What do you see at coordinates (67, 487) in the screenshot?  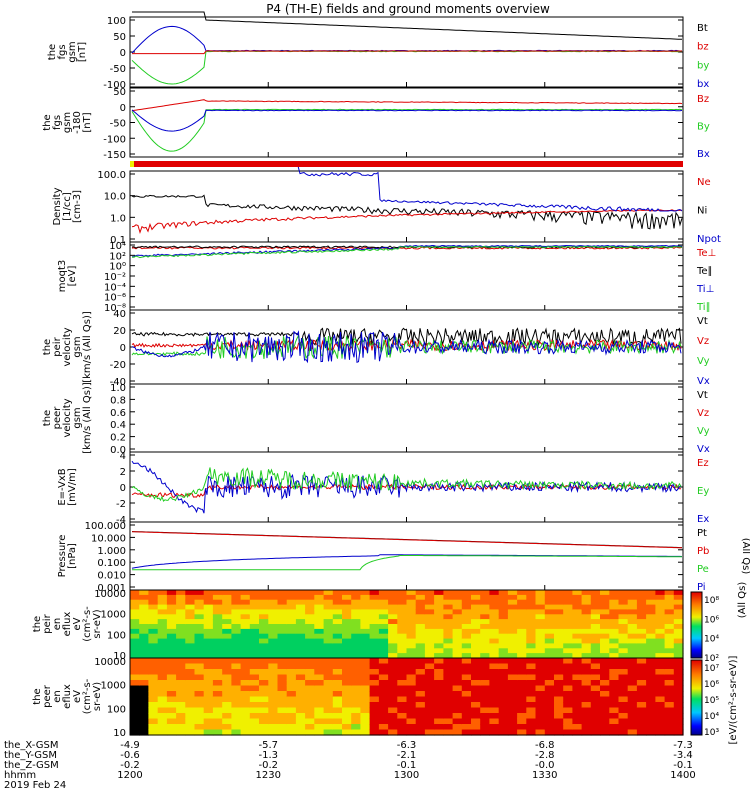 I see `y-axis-label: E=-VxB[mV/m]` at bounding box center [67, 487].